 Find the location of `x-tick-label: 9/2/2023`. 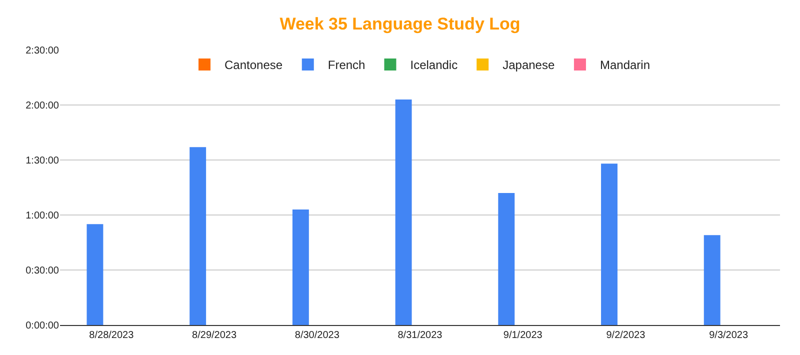

x-tick-label: 9/2/2023 is located at coordinates (626, 335).